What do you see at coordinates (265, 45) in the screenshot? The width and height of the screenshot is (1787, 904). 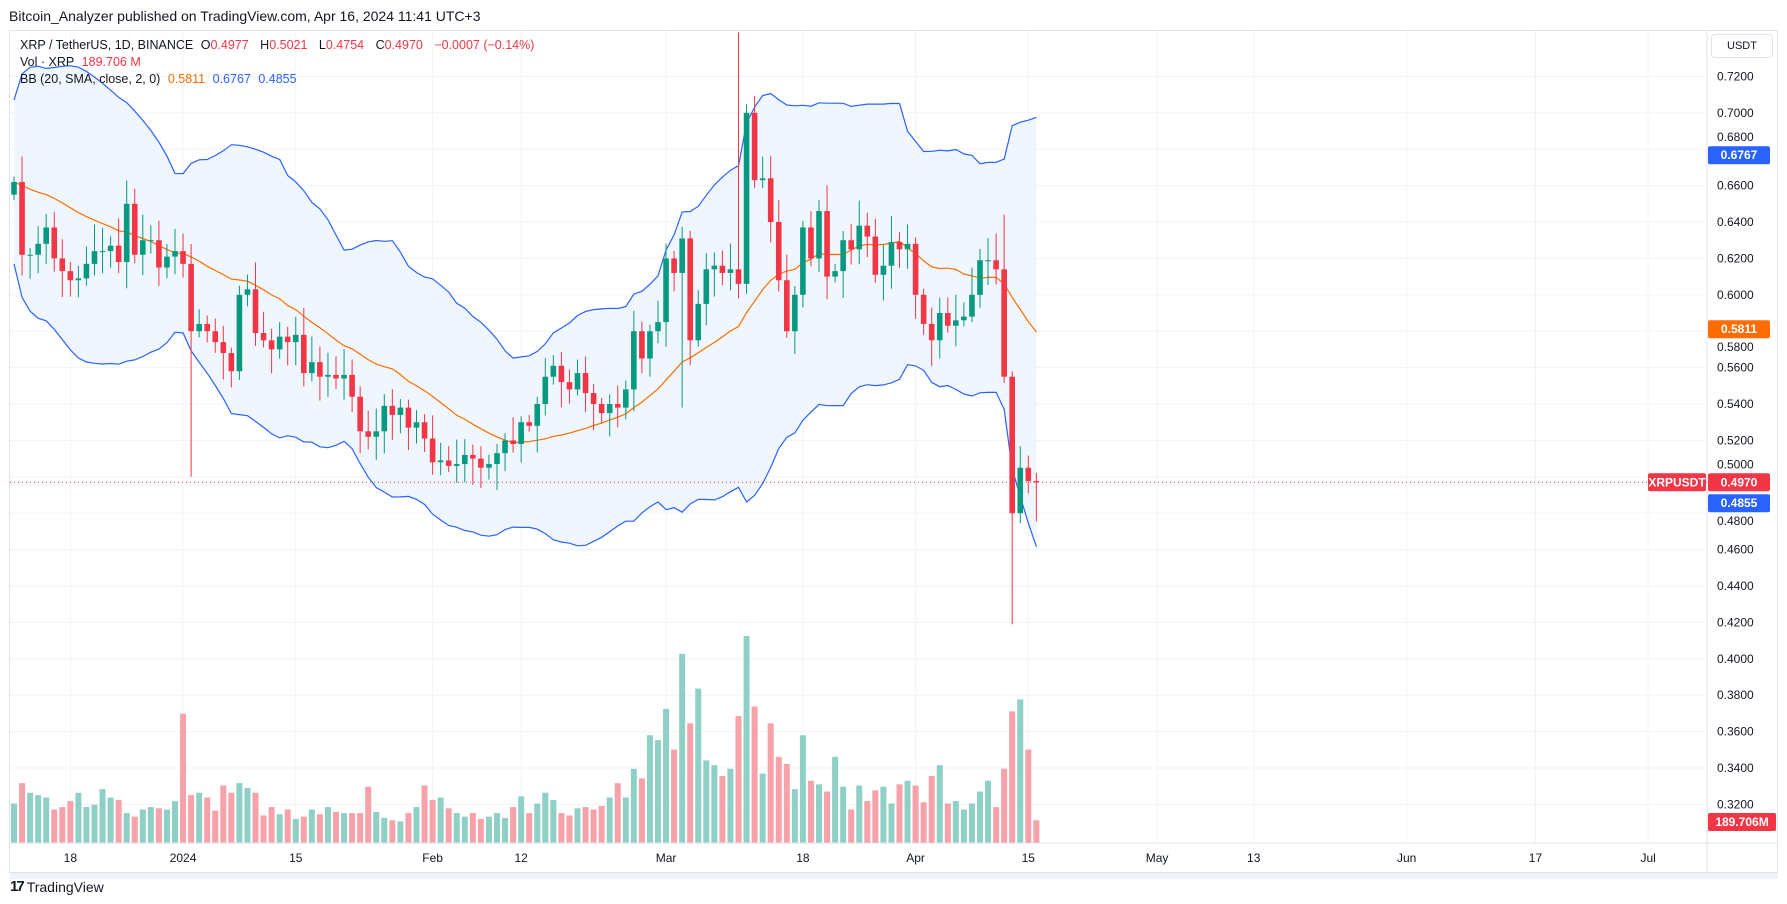 I see `high-label: H` at bounding box center [265, 45].